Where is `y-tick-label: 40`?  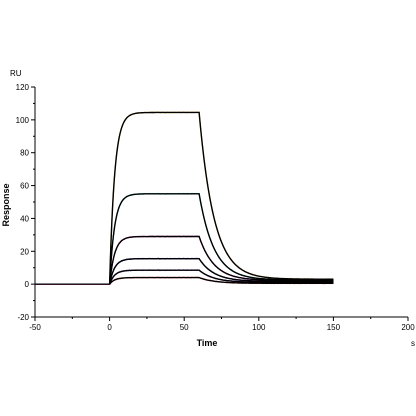 y-tick-label: 40 is located at coordinates (24, 218).